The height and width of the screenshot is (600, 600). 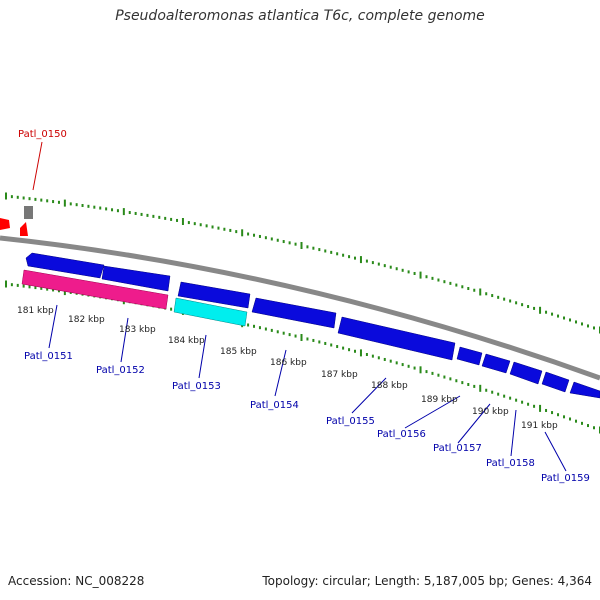 I want to click on gene-label-patl-0150: Patl_0150, so click(x=42, y=134).